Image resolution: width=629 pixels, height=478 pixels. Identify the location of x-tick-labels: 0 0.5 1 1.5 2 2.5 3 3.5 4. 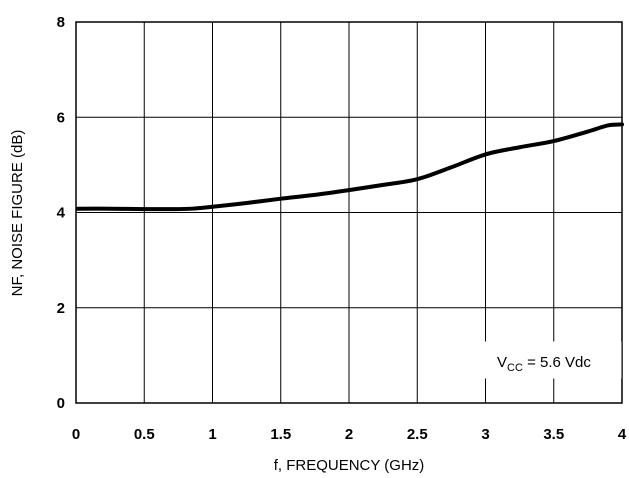
(349, 434).